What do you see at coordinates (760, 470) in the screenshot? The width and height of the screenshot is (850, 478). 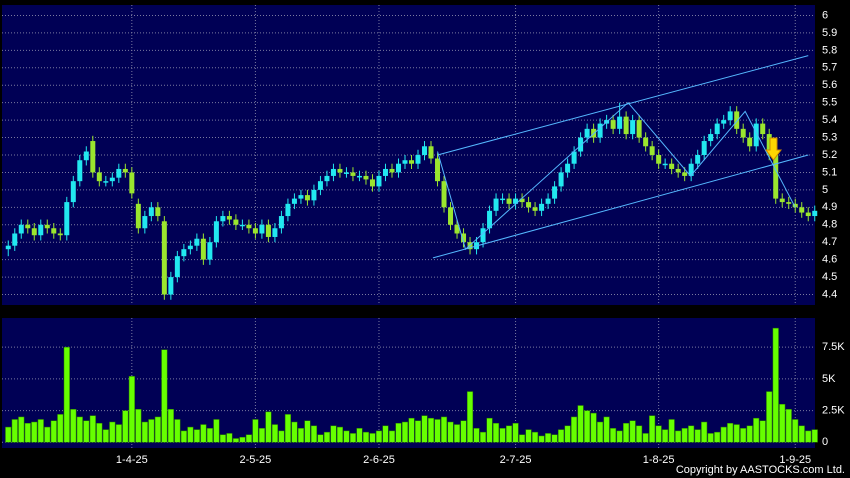 I see `copyright: Copyright by AASTOCKS.com Ltd.` at bounding box center [760, 470].